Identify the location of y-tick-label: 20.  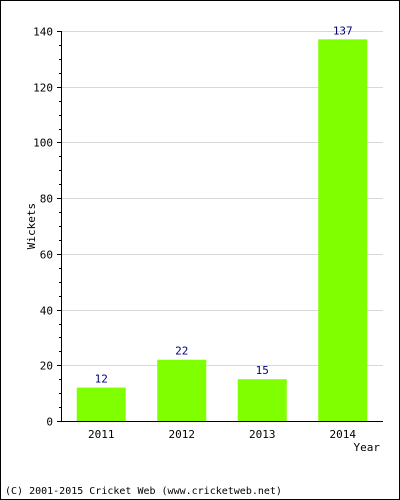
(46, 366).